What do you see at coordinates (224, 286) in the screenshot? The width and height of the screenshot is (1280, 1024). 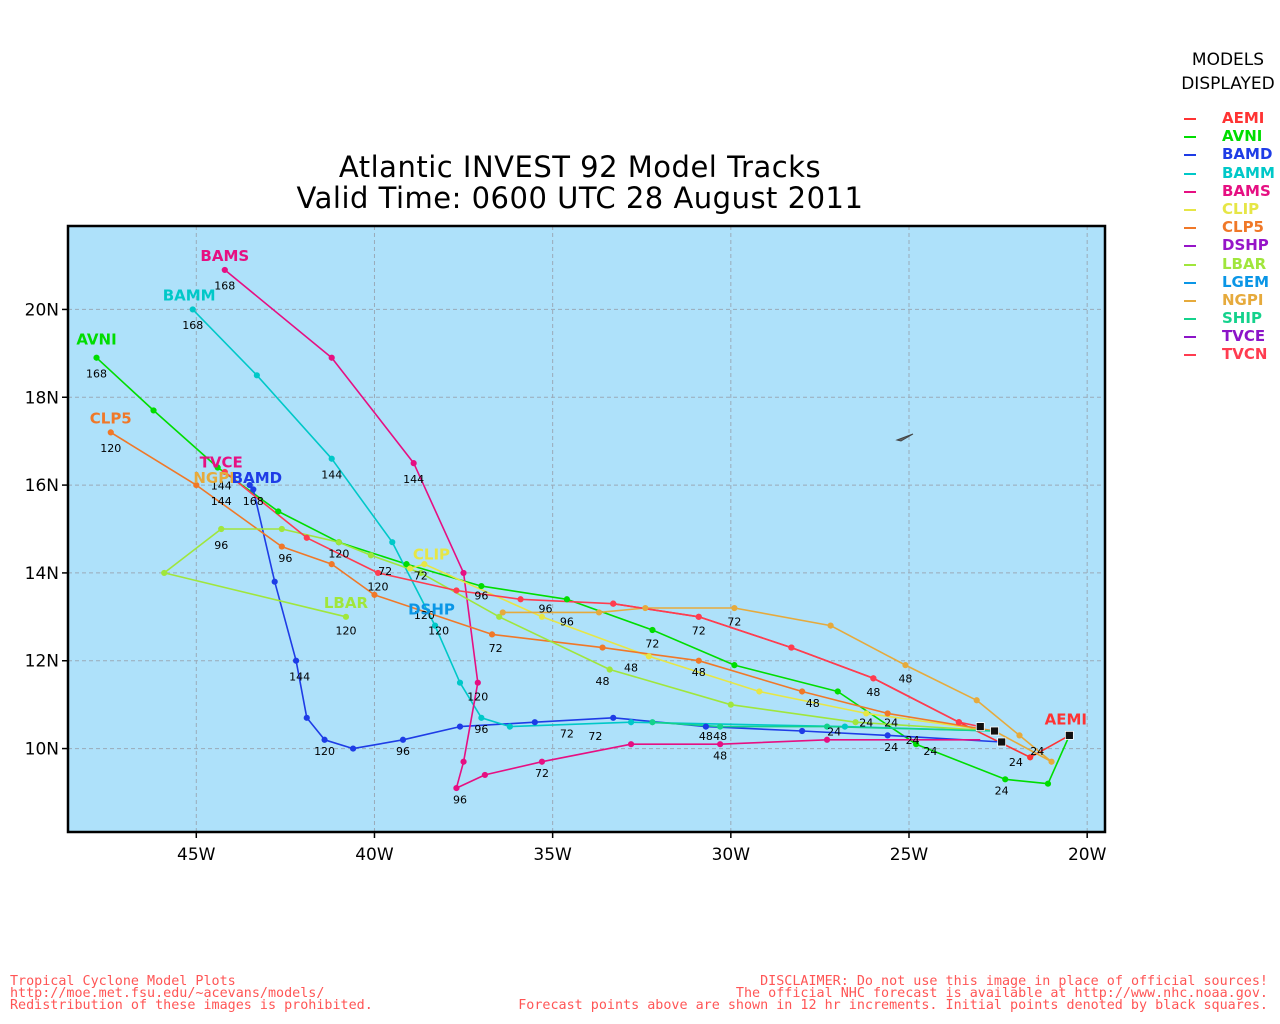 I see `forecast-hour-label: 168` at bounding box center [224, 286].